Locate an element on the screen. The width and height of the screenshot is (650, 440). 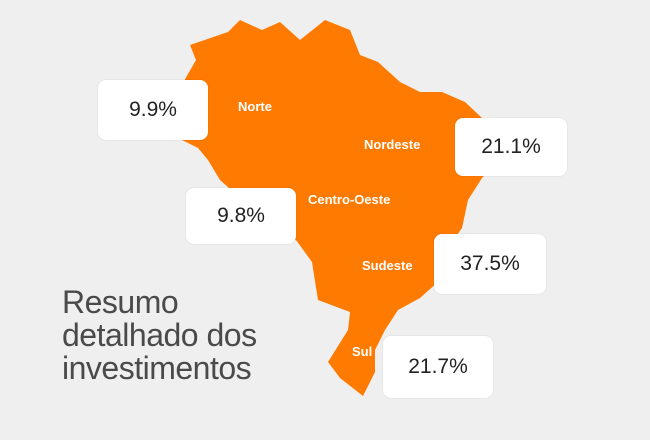
region-label-sudeste: Sudeste is located at coordinates (387, 265).